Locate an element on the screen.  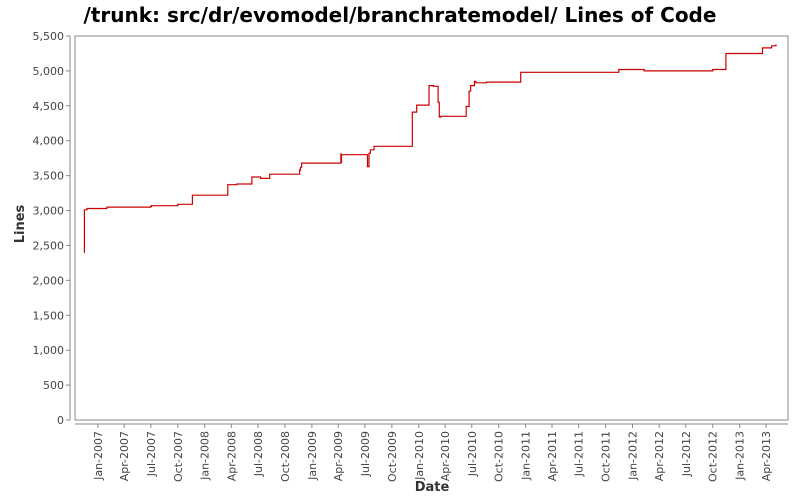
y-tick-label: 4,000 is located at coordinates (49, 141).